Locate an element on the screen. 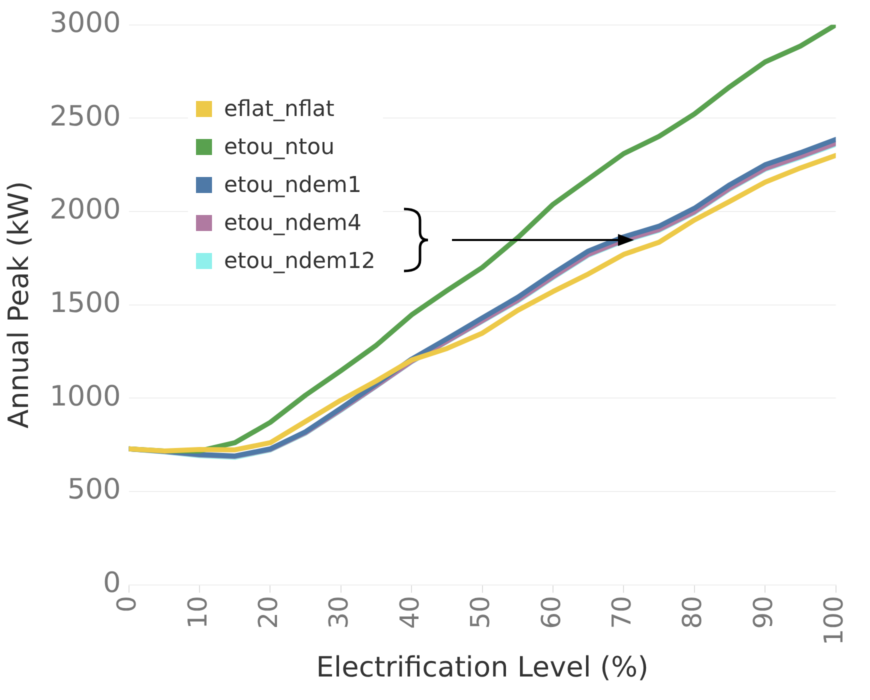 The width and height of the screenshot is (870, 700). legend-label: etou_ndem12 is located at coordinates (300, 261).